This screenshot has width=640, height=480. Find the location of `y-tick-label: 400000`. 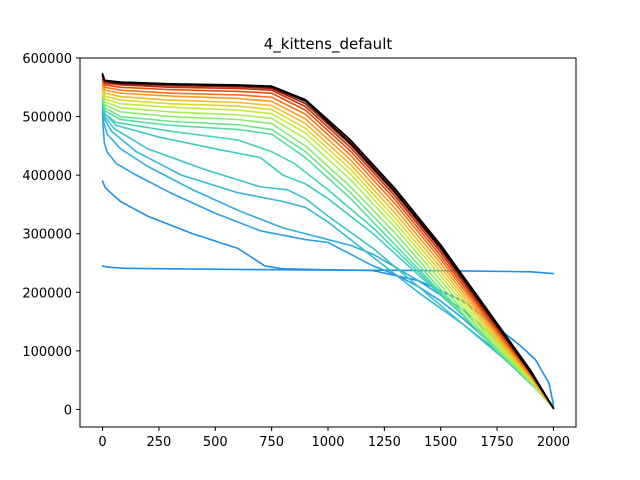

y-tick-label: 400000 is located at coordinates (47, 176).